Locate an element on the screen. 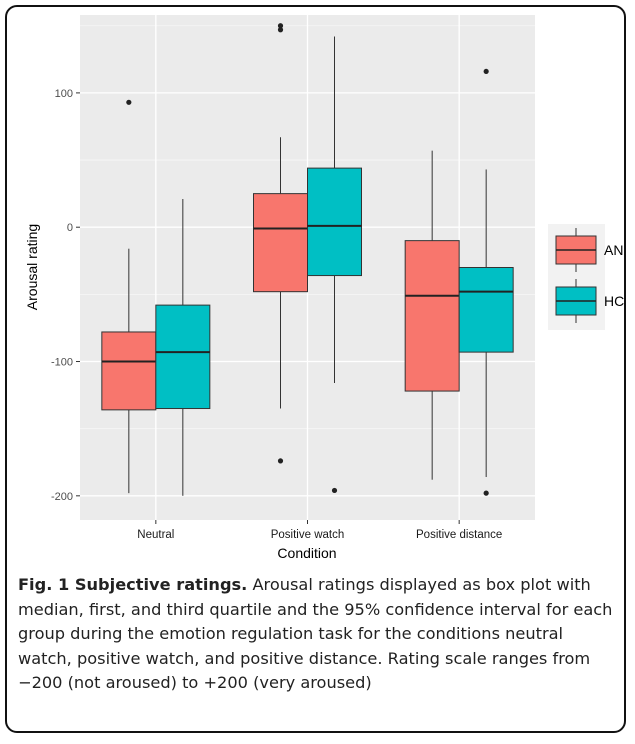 This screenshot has height=744, width=635. y-tick-label: -100 is located at coordinates (62, 363).